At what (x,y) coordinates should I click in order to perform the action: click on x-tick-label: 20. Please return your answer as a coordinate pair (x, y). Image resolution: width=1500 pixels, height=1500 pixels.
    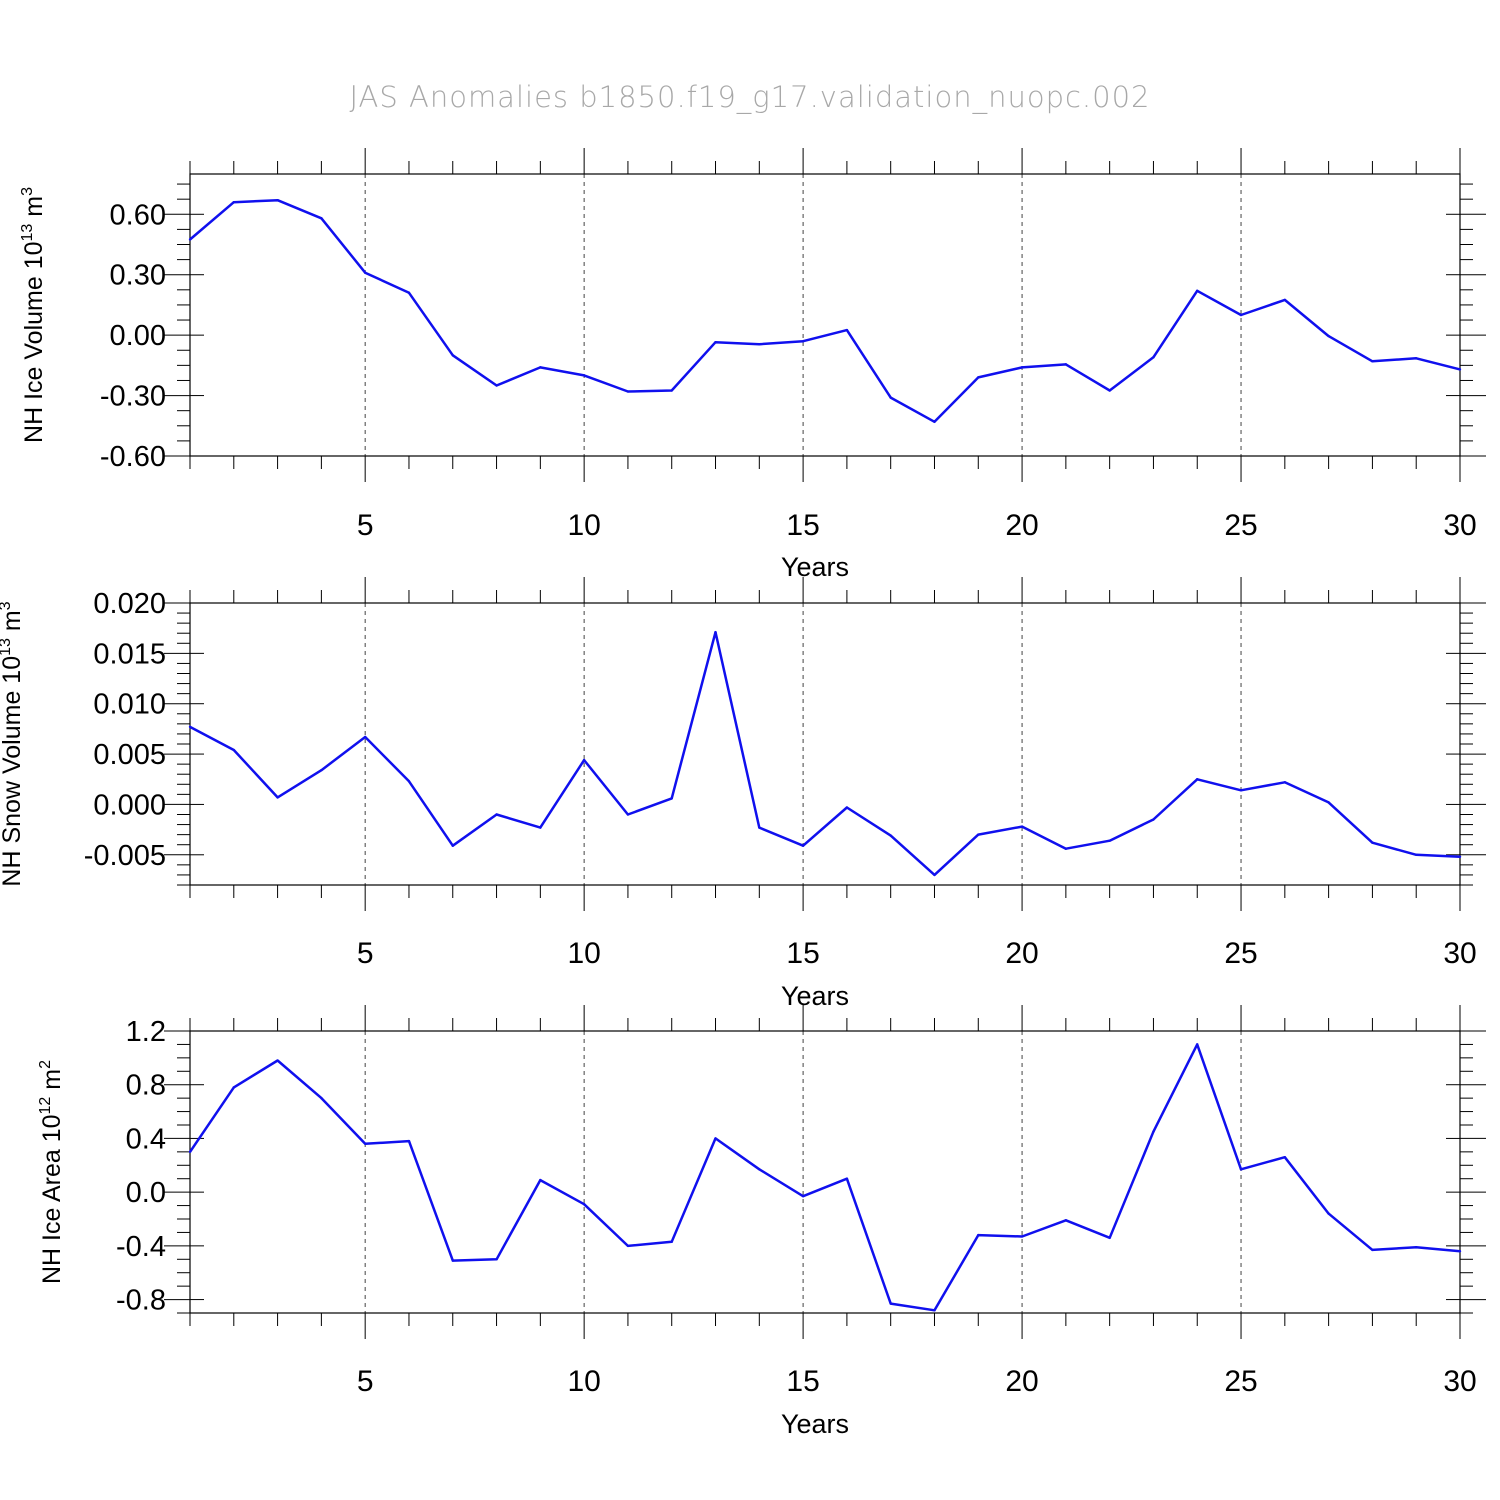
    Looking at the image, I should click on (1021, 525).